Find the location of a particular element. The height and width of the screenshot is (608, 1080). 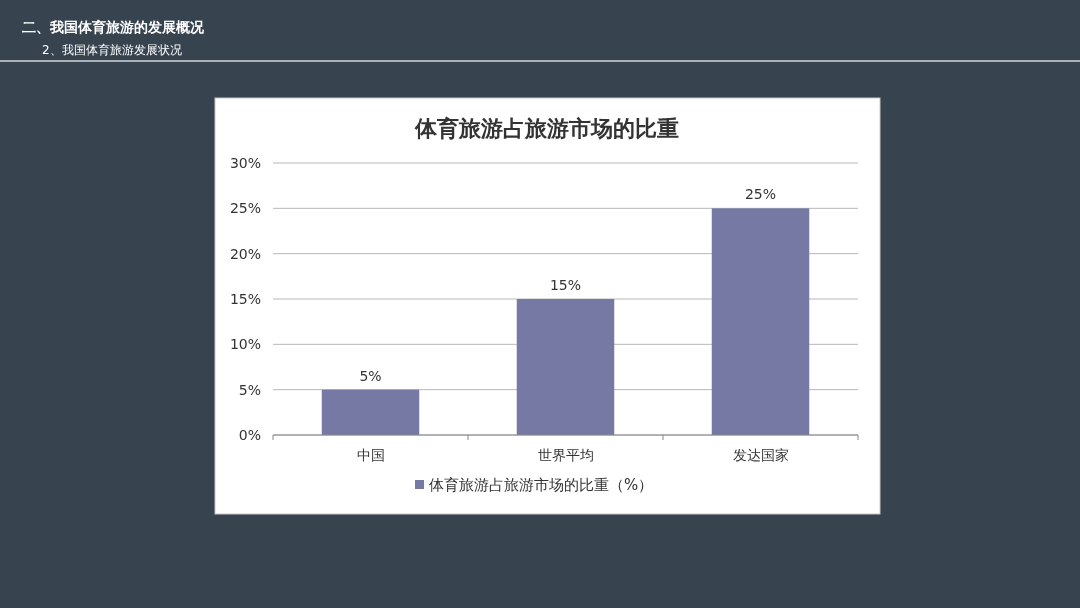

text: 2、我国体育旅游发展状况 is located at coordinates (112, 50).